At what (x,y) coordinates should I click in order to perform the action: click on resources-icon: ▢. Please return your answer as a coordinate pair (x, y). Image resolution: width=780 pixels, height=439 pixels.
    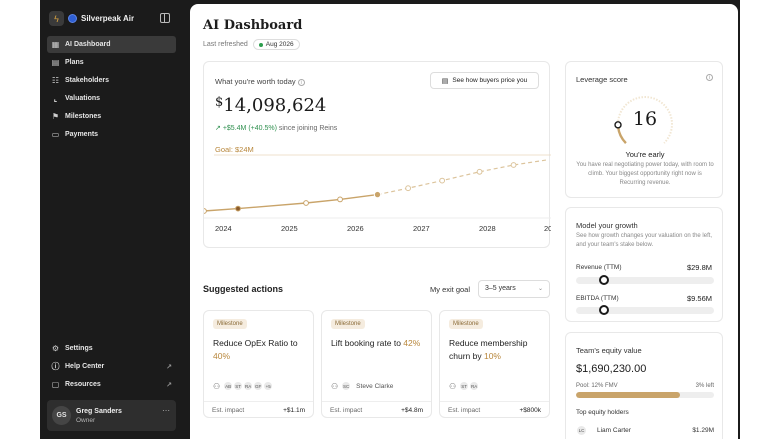
    Looking at the image, I should click on (55, 384).